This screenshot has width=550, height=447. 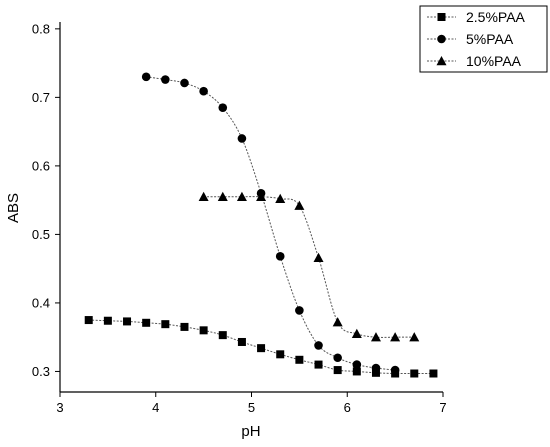 I want to click on y-tick-label: 0.5, so click(x=41, y=234).